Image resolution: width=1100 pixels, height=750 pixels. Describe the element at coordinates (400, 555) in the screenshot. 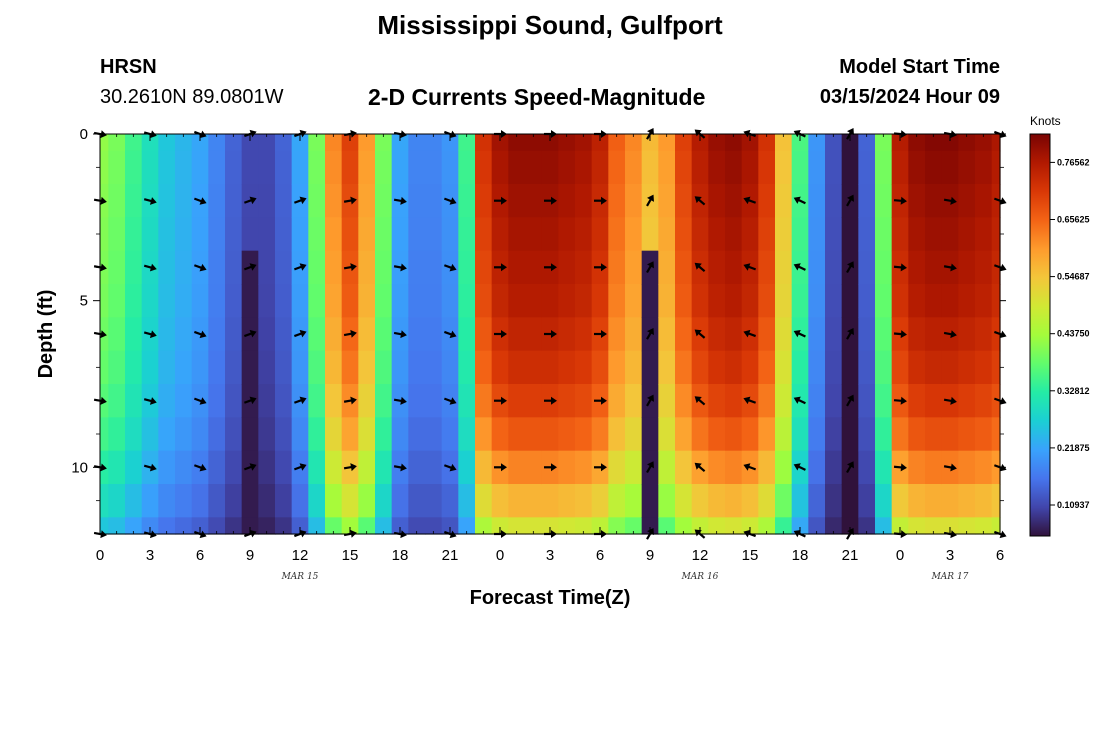

I see `x-tick-label: 18` at that location.